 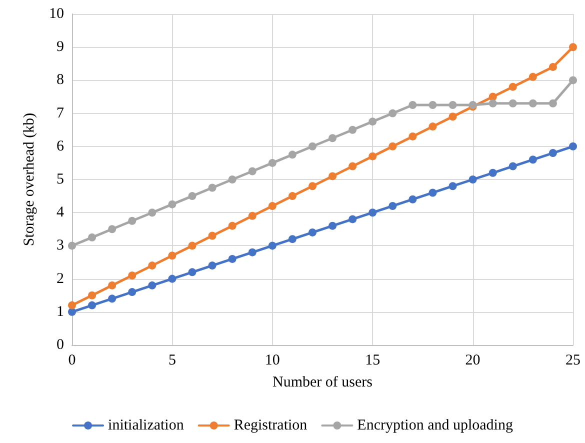 What do you see at coordinates (56, 14) in the screenshot?
I see `y-tick-label: 10` at bounding box center [56, 14].